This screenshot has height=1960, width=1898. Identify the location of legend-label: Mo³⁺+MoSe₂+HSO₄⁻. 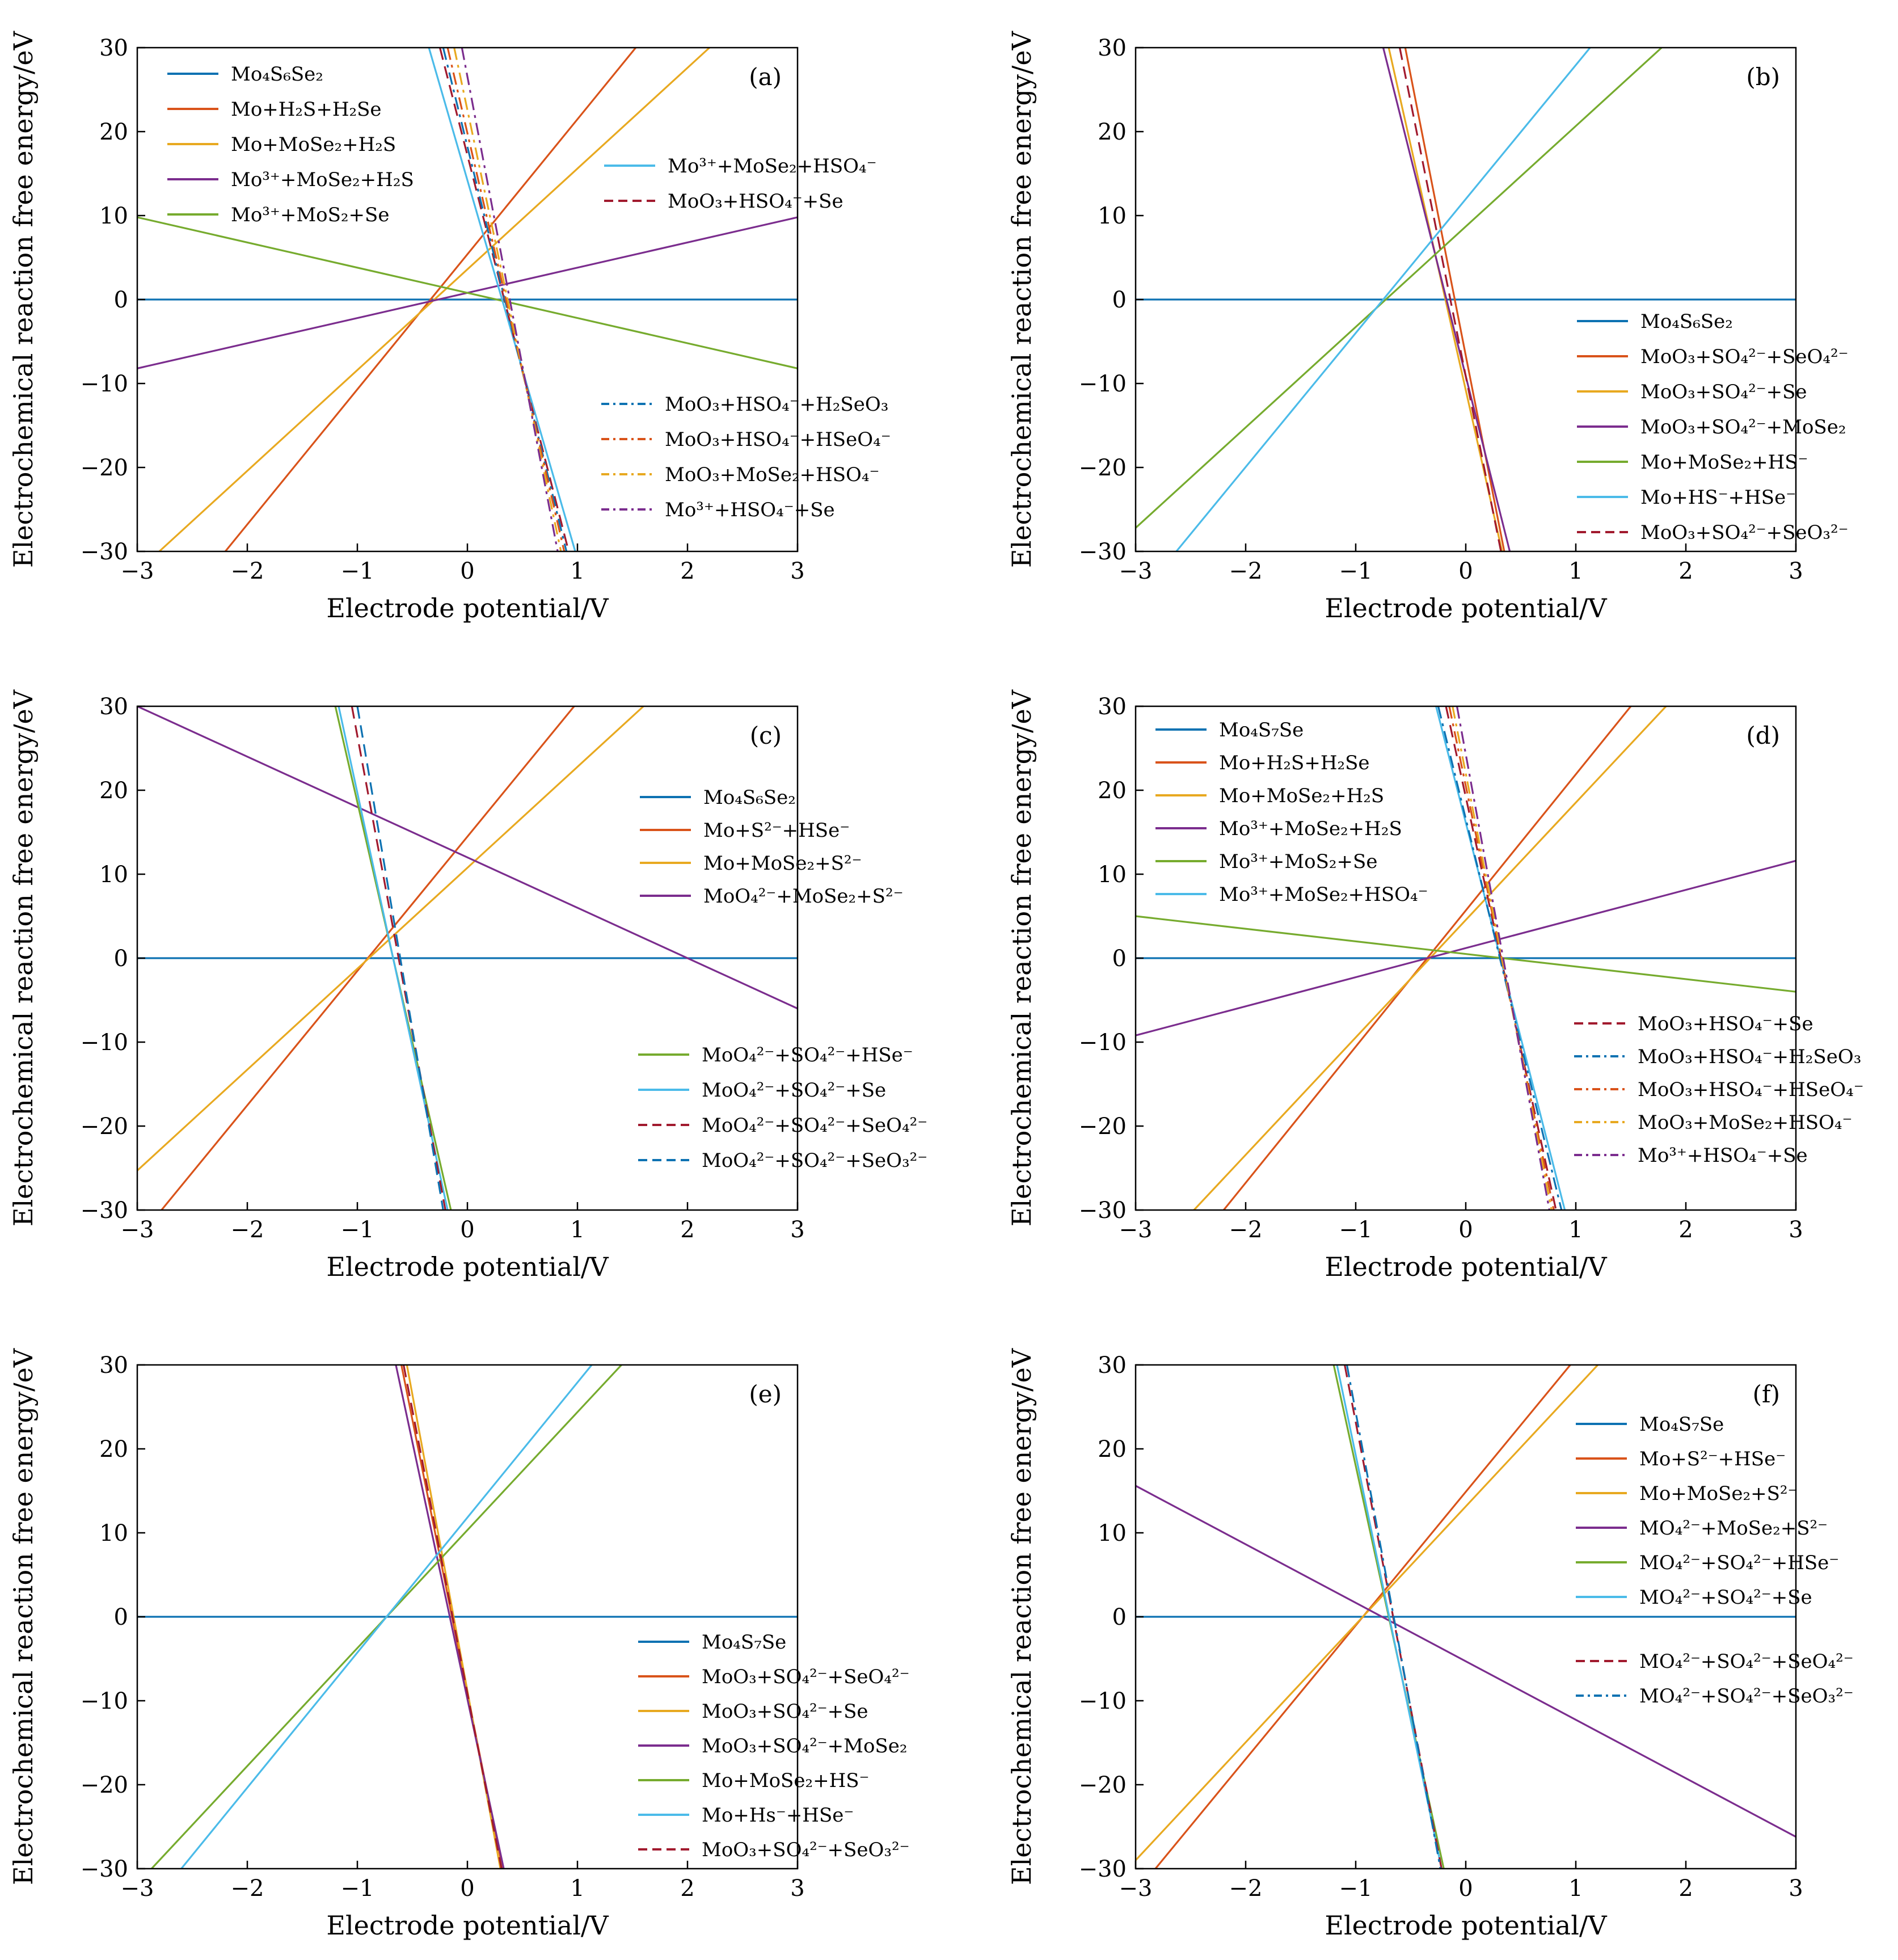
(772, 166).